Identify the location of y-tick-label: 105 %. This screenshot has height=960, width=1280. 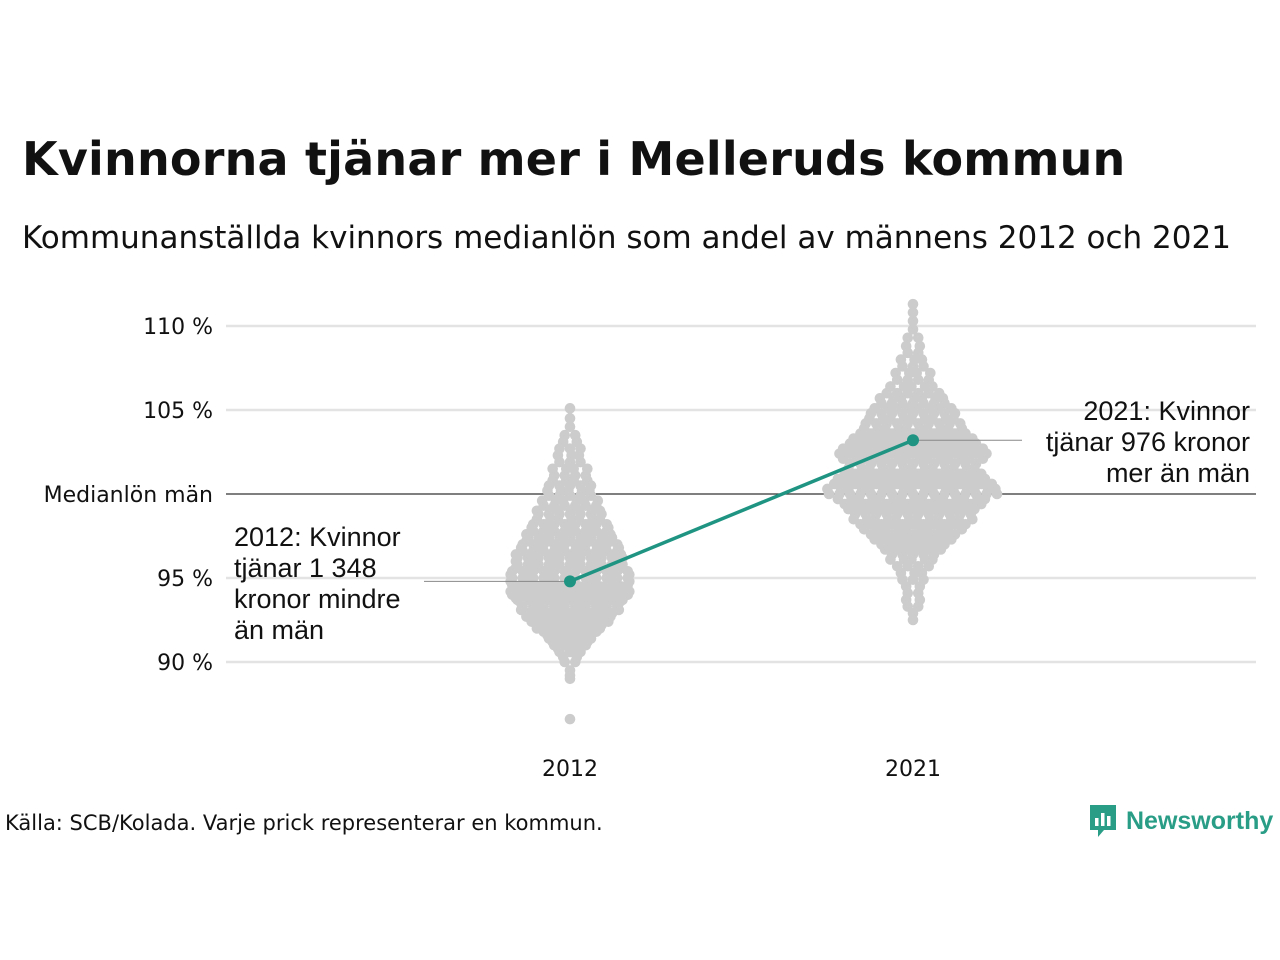
(178, 411).